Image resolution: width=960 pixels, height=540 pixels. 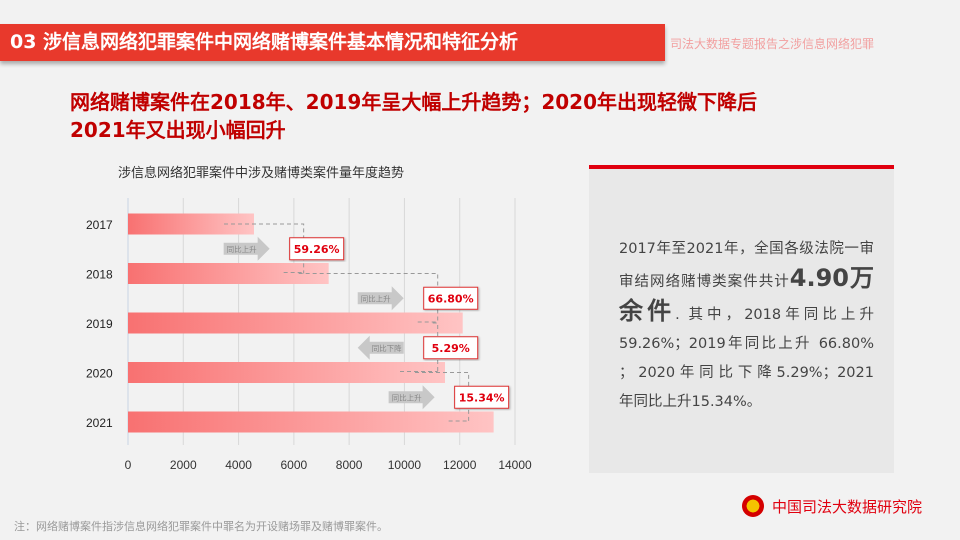 I want to click on bar-2020, so click(x=287, y=372).